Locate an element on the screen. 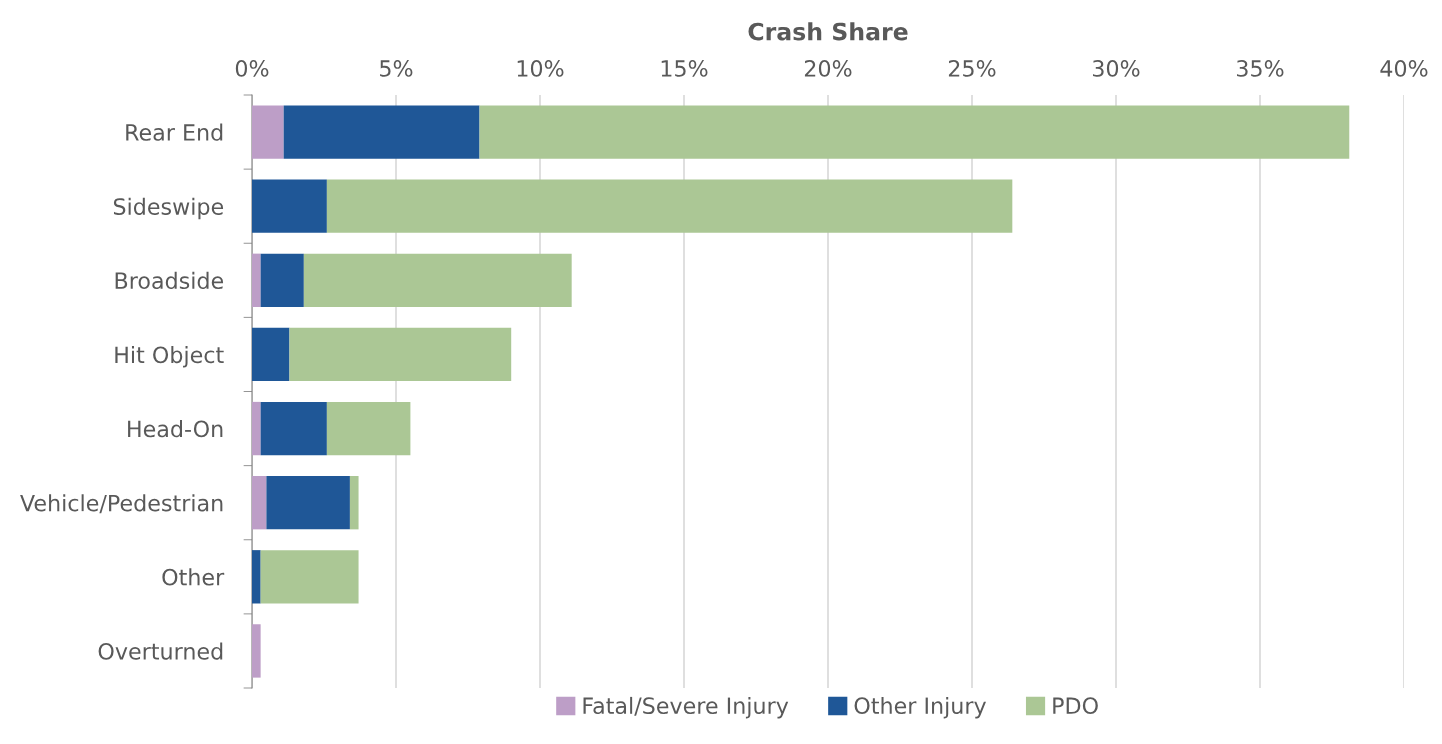 The height and width of the screenshot is (744, 1442). y-tick-label: Rear End is located at coordinates (174, 132).